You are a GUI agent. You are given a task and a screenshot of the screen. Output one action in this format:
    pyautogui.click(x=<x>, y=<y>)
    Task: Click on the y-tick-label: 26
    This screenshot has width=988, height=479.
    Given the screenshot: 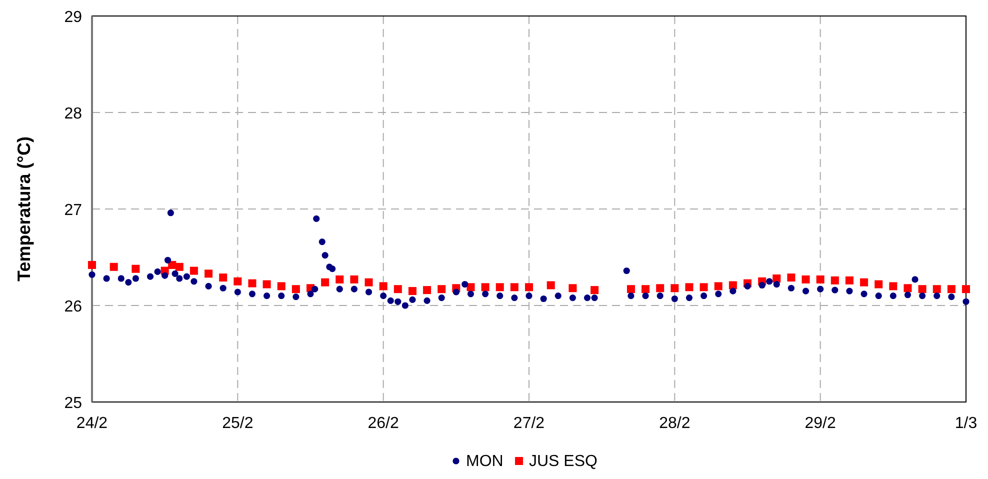 What is the action you would take?
    pyautogui.click(x=73, y=307)
    